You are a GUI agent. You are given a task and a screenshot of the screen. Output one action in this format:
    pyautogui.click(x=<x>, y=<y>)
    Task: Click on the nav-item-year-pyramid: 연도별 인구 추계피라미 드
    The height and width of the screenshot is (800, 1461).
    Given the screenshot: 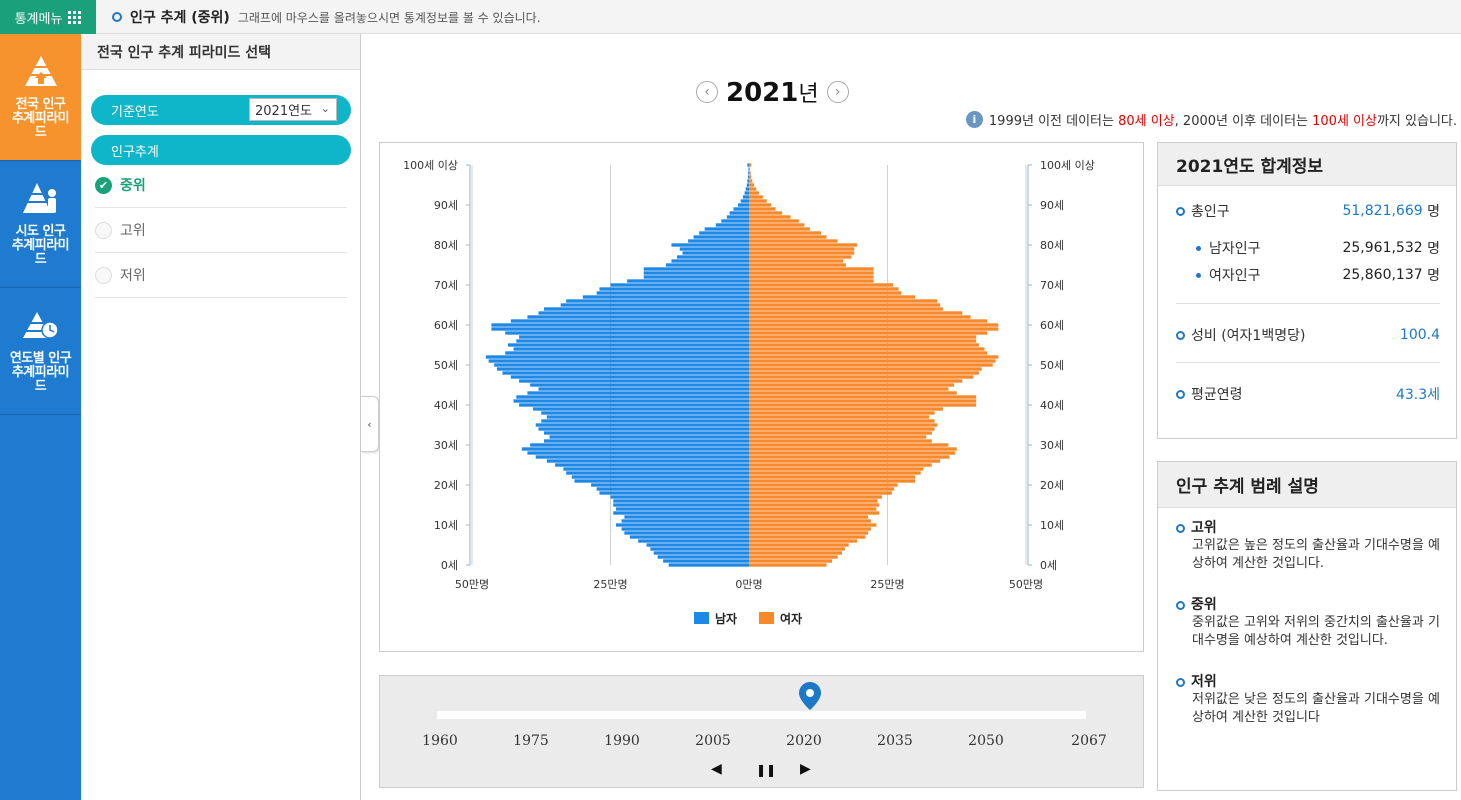 What is the action you would take?
    pyautogui.click(x=40, y=351)
    